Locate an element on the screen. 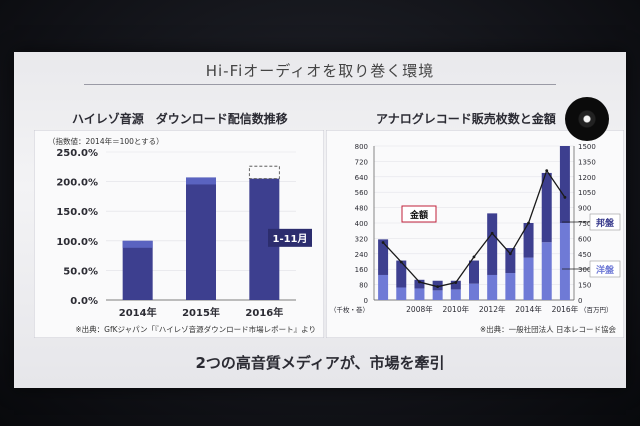  slide-title: Hi-Fiオーディオを取り巻く環境 is located at coordinates (320, 71).